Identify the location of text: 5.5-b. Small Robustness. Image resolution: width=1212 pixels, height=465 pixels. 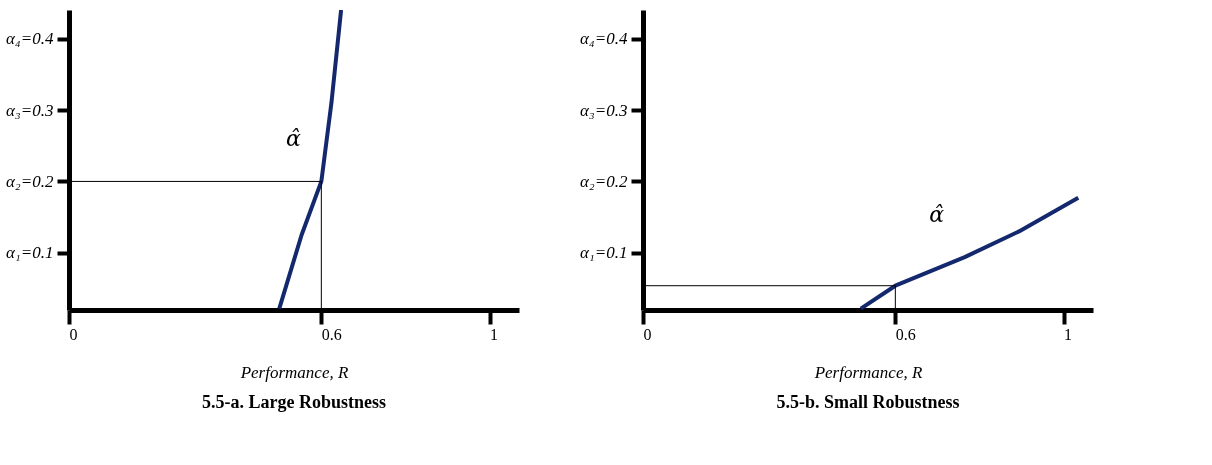
(868, 402).